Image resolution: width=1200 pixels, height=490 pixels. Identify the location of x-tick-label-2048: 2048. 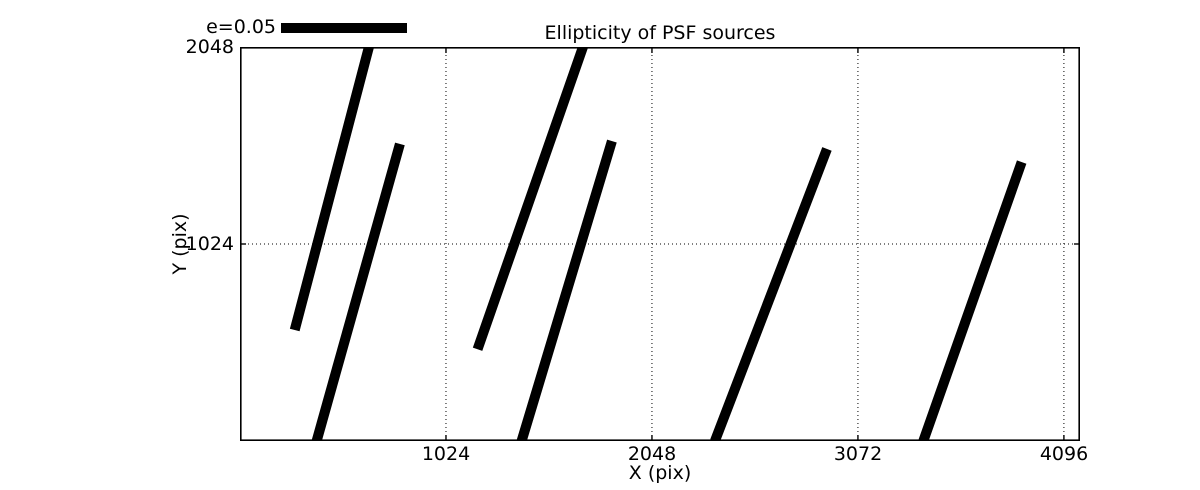
(652, 454).